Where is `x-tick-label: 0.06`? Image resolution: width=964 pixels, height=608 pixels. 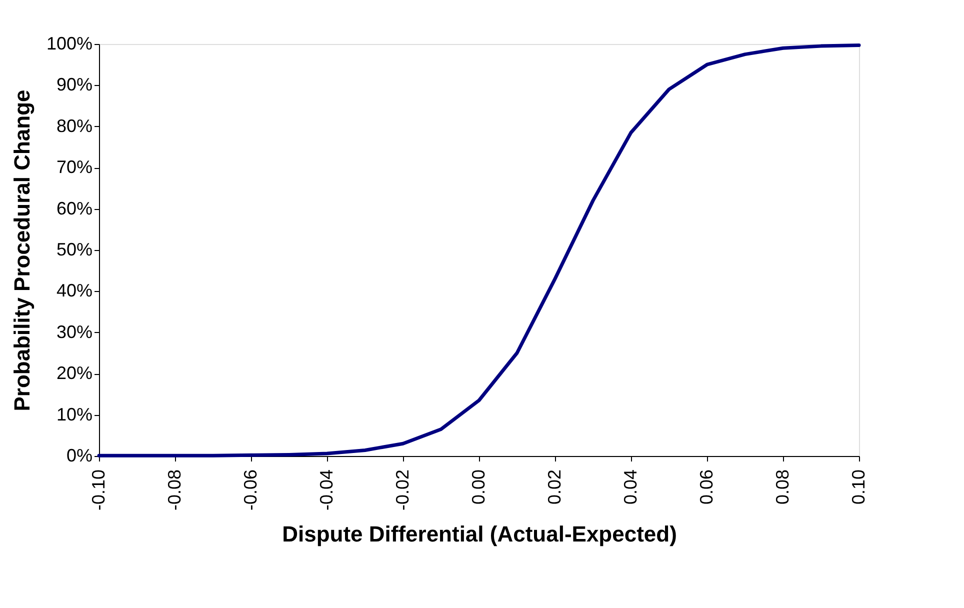
x-tick-label: 0.06 is located at coordinates (706, 487).